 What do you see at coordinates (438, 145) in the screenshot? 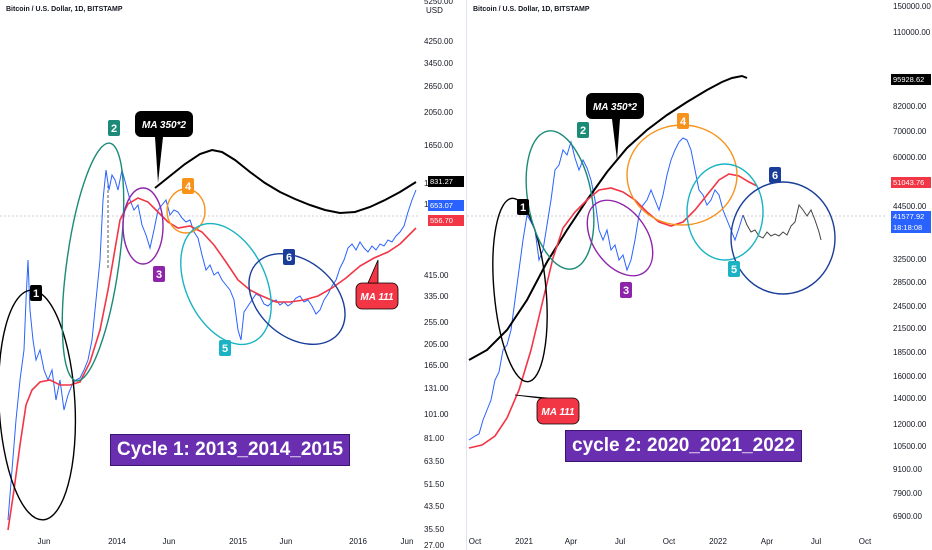
I see `y-tick-label: 1650.00` at bounding box center [438, 145].